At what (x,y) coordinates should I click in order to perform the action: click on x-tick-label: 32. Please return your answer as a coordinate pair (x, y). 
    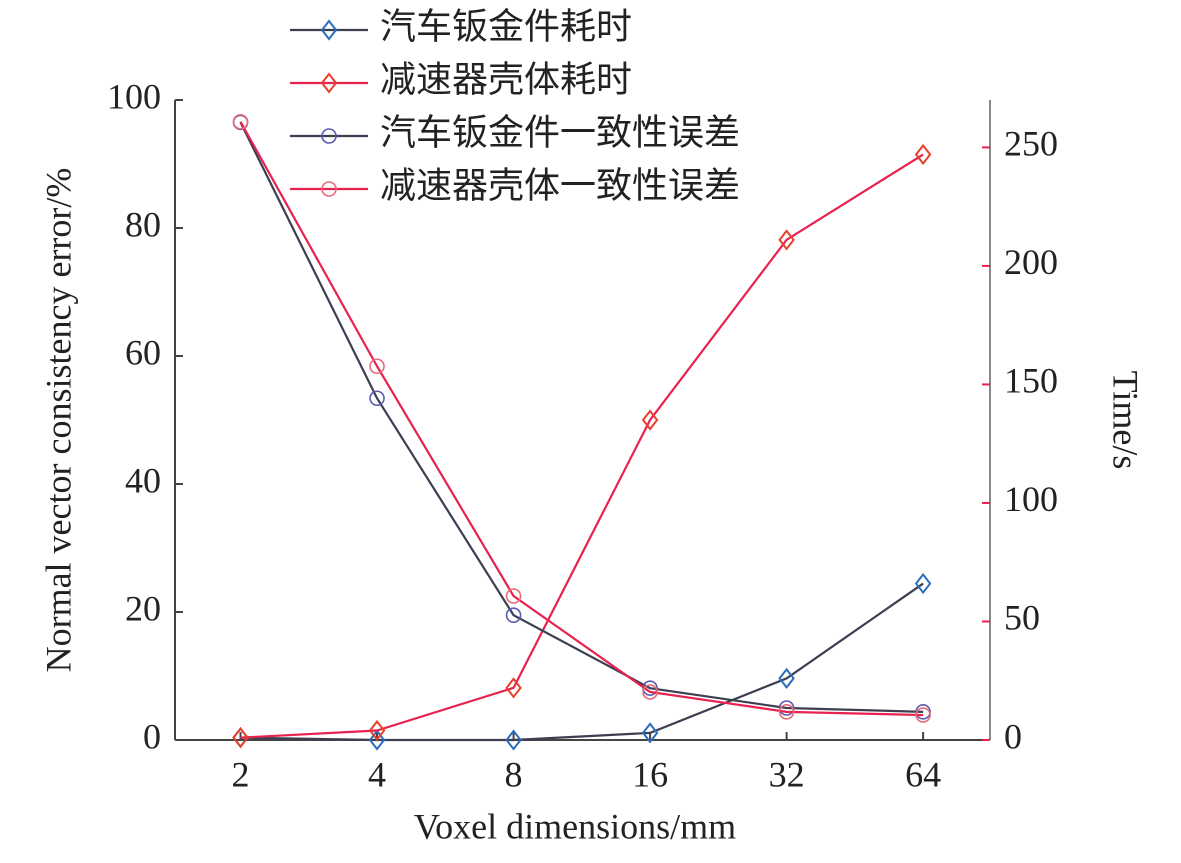
    Looking at the image, I should click on (787, 774).